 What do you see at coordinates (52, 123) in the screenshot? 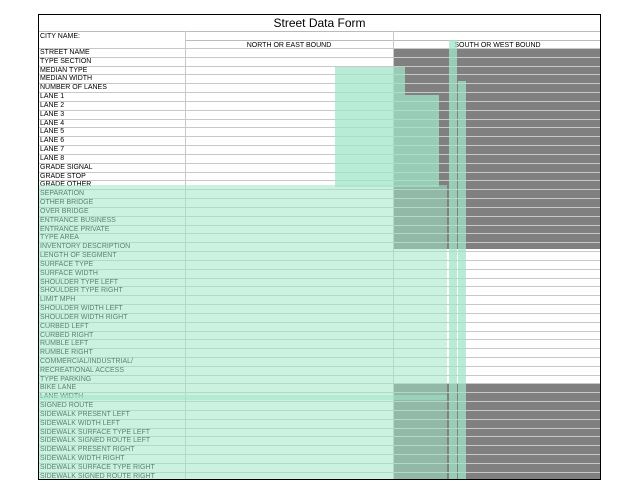
I see `form-row-label: LANE 4` at bounding box center [52, 123].